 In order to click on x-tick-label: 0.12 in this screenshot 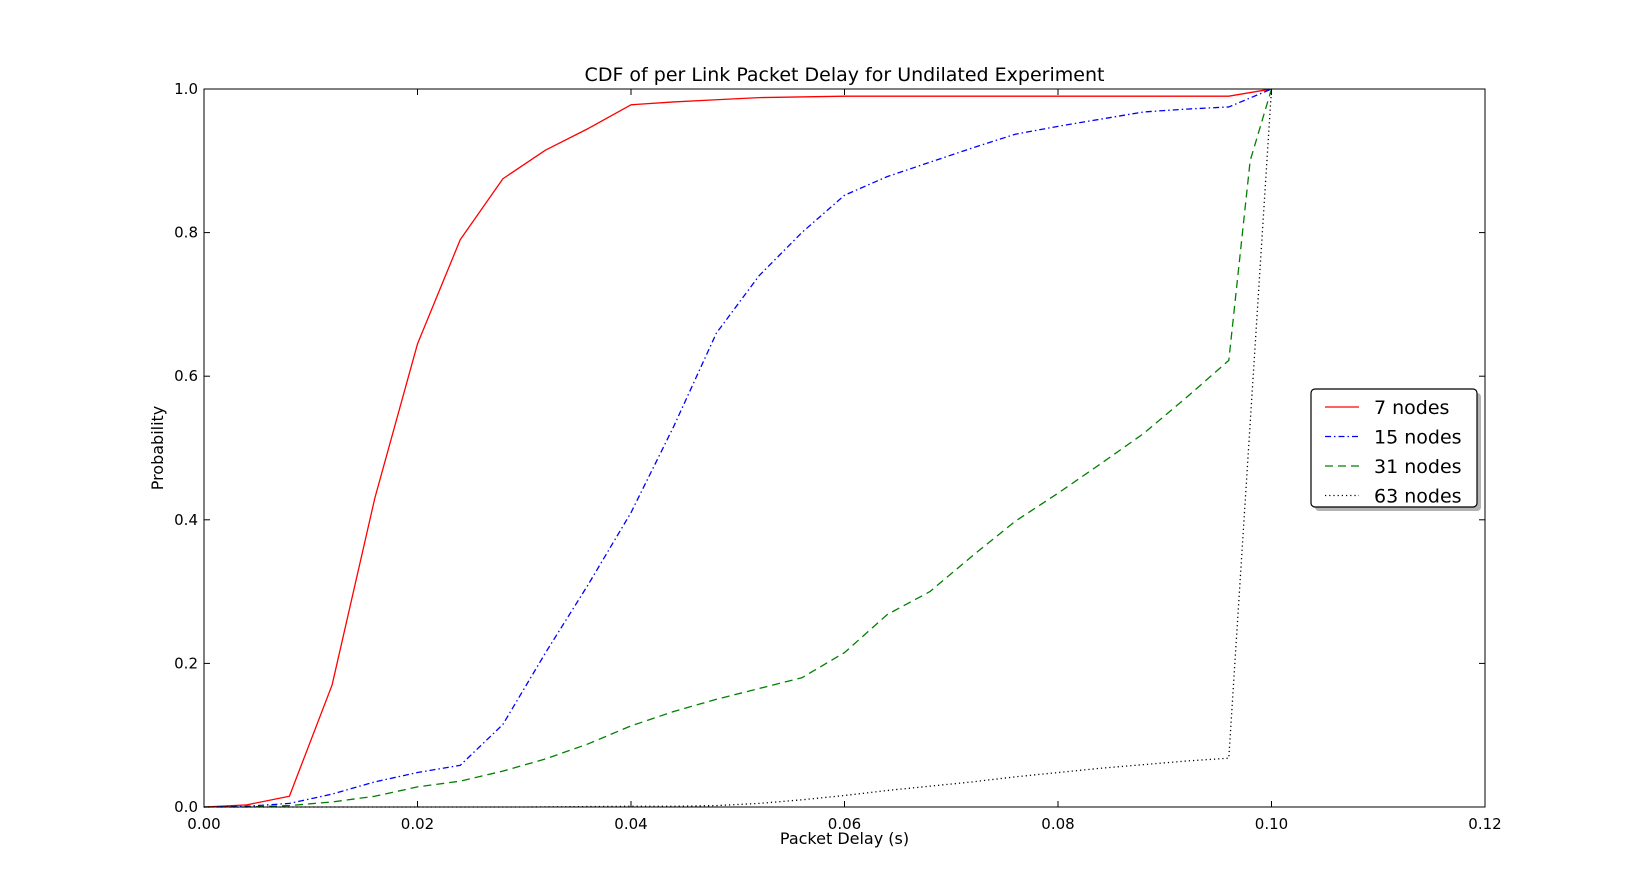, I will do `click(1484, 824)`.